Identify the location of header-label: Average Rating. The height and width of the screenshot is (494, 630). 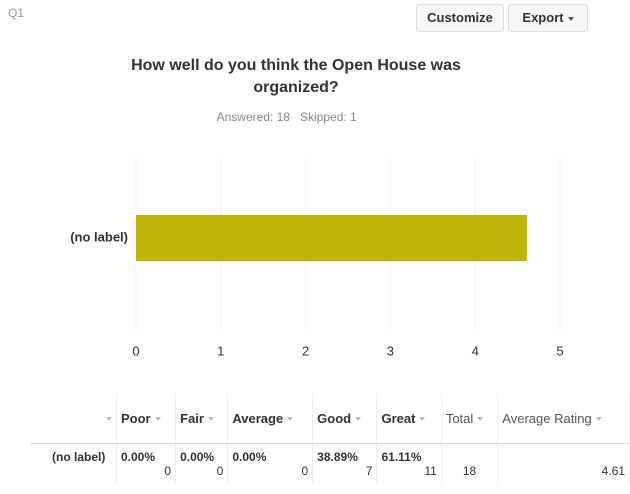
(547, 418).